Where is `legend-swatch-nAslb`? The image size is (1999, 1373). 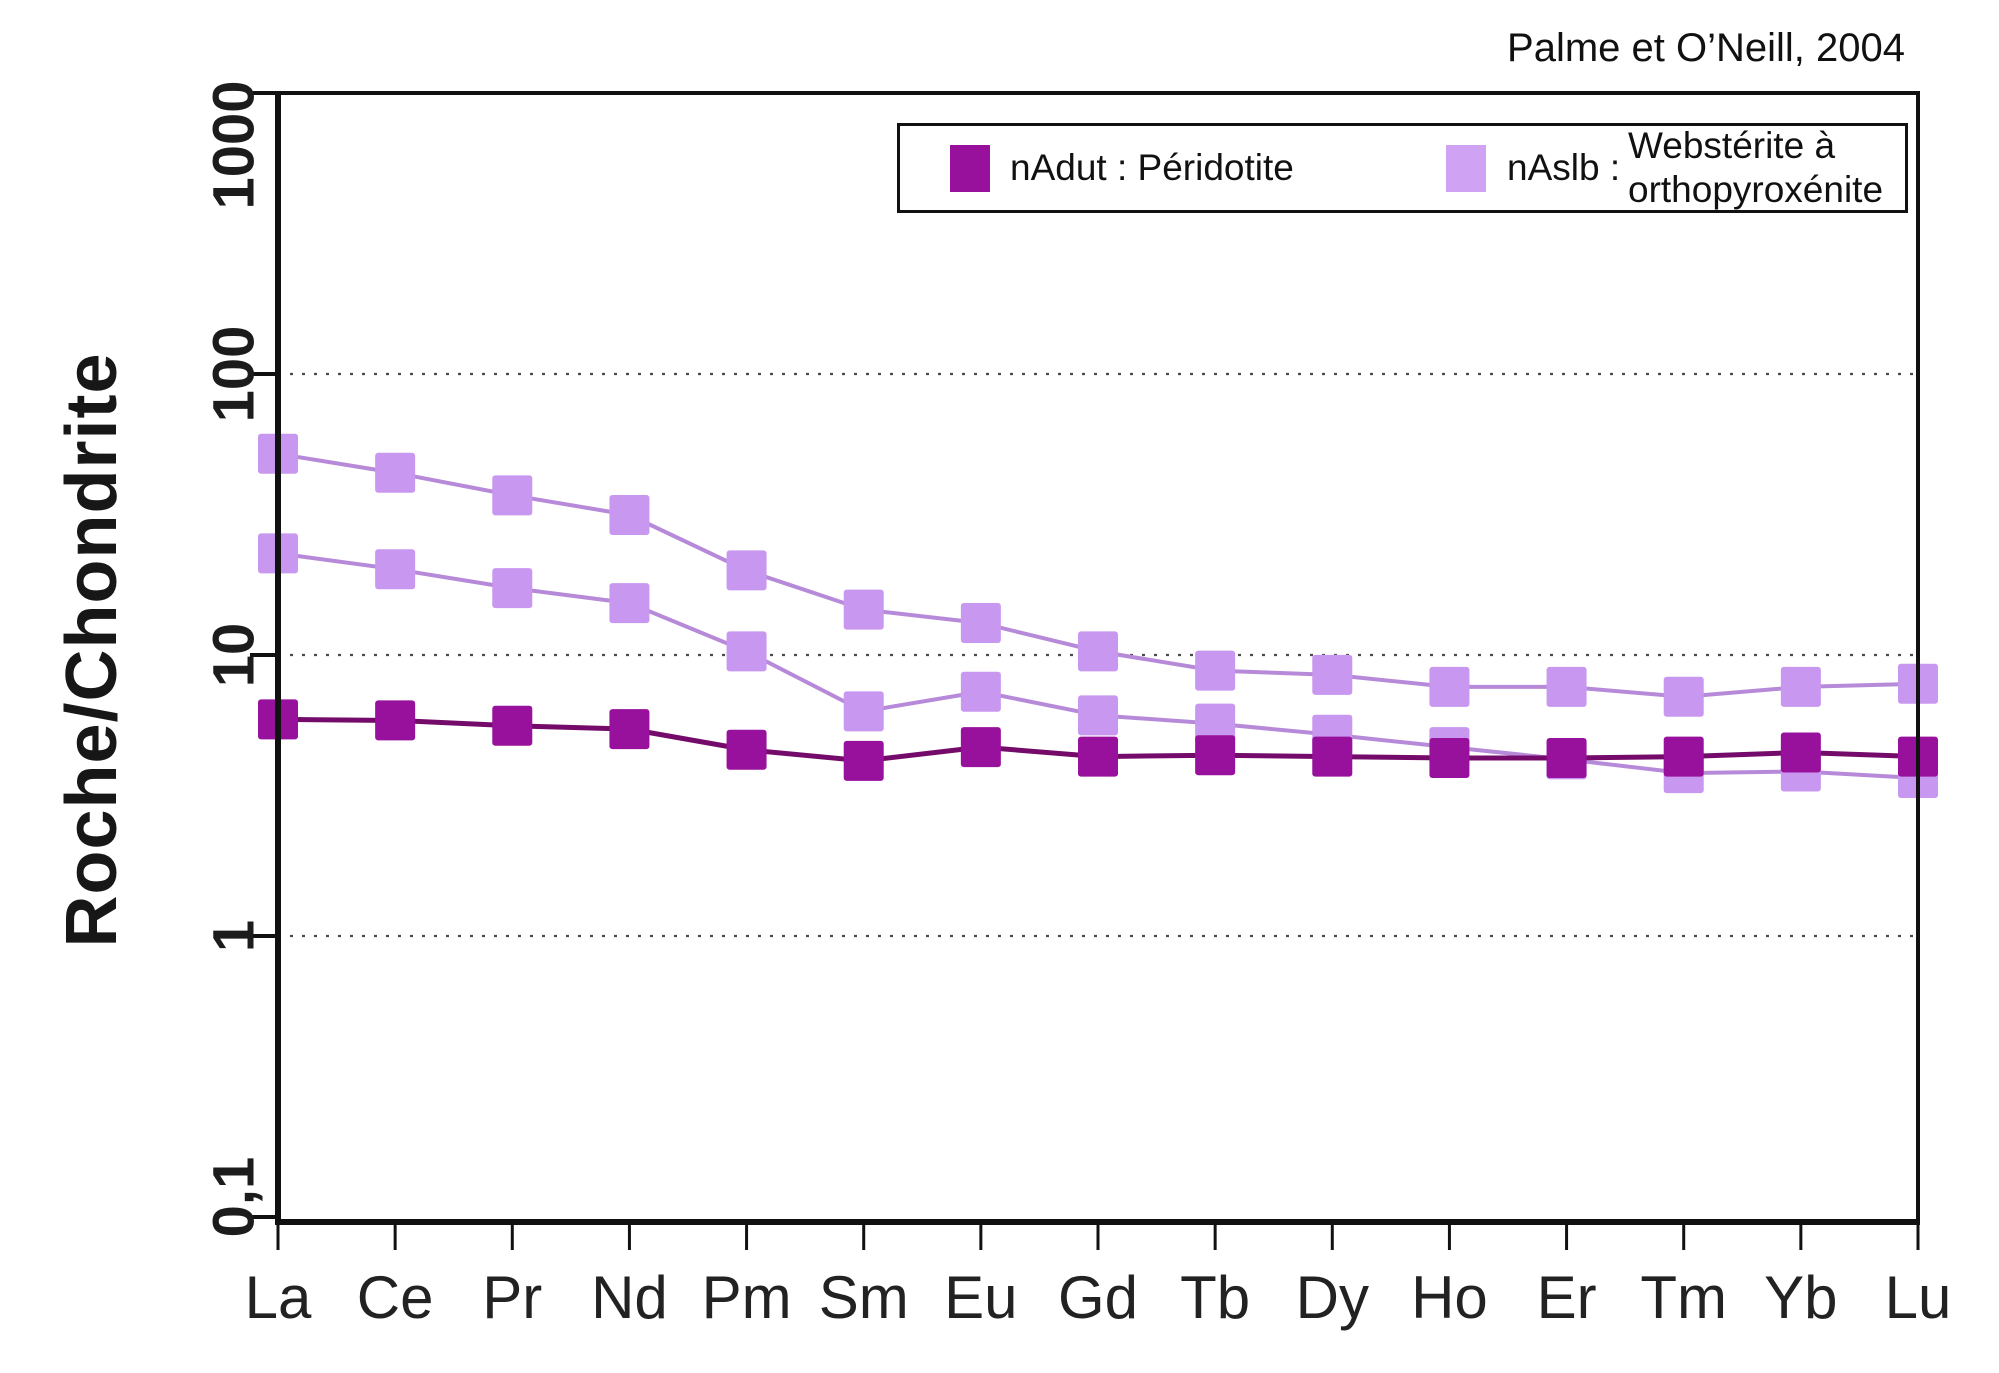 legend-swatch-nAslb is located at coordinates (1466, 168).